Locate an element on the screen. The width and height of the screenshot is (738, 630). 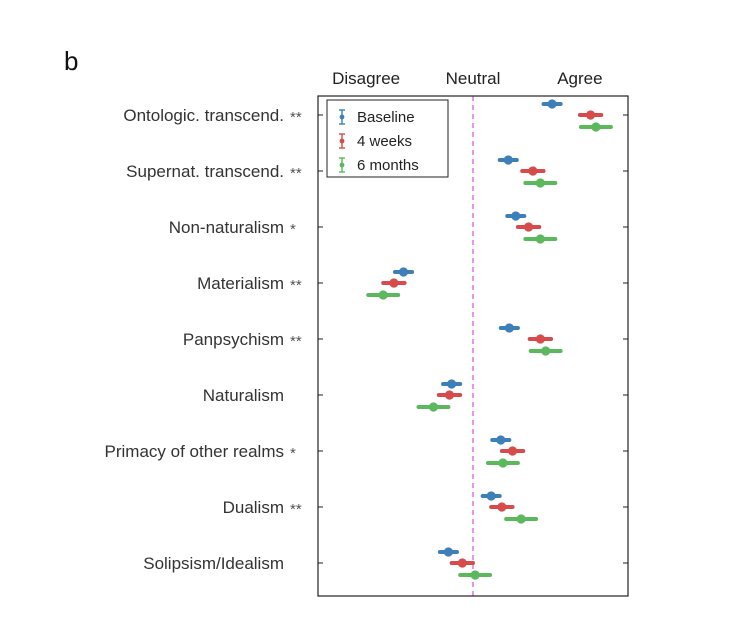
legend-item: 6 months is located at coordinates (379, 165).